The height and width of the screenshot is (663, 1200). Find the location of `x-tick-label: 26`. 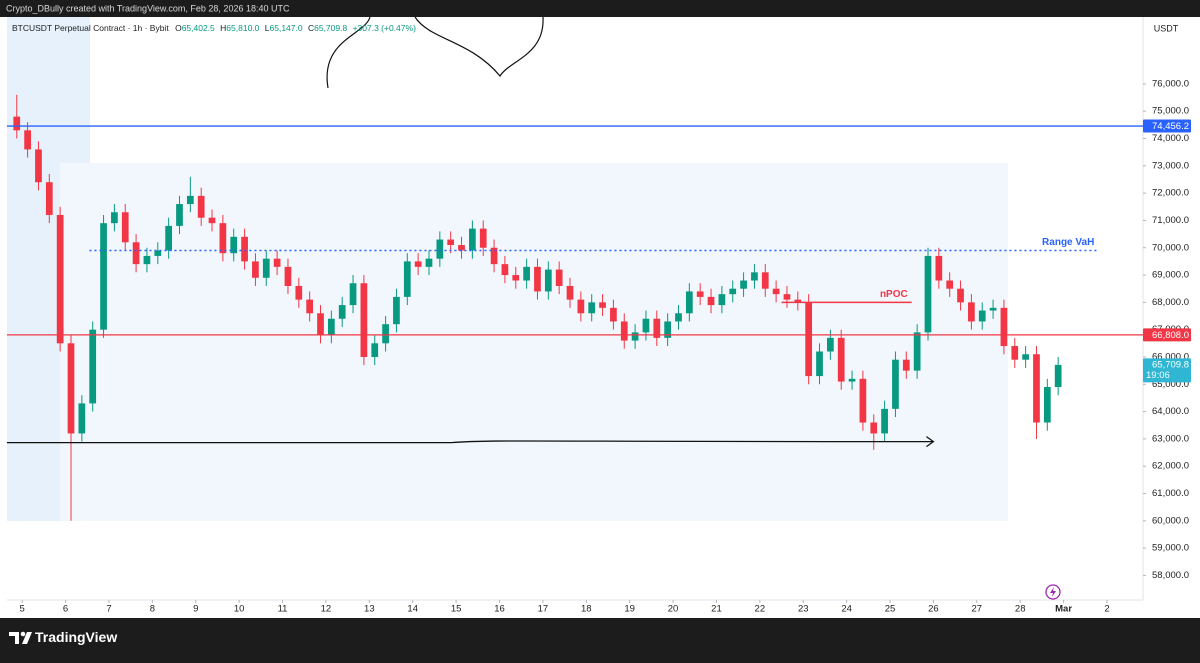

x-tick-label: 26 is located at coordinates (933, 609).